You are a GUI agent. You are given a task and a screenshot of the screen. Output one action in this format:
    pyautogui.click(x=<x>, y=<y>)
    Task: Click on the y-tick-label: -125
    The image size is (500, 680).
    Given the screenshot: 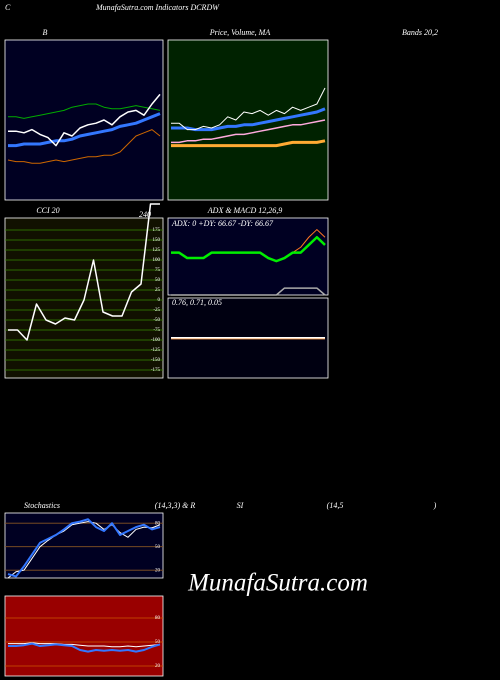 What is the action you would take?
    pyautogui.click(x=156, y=350)
    